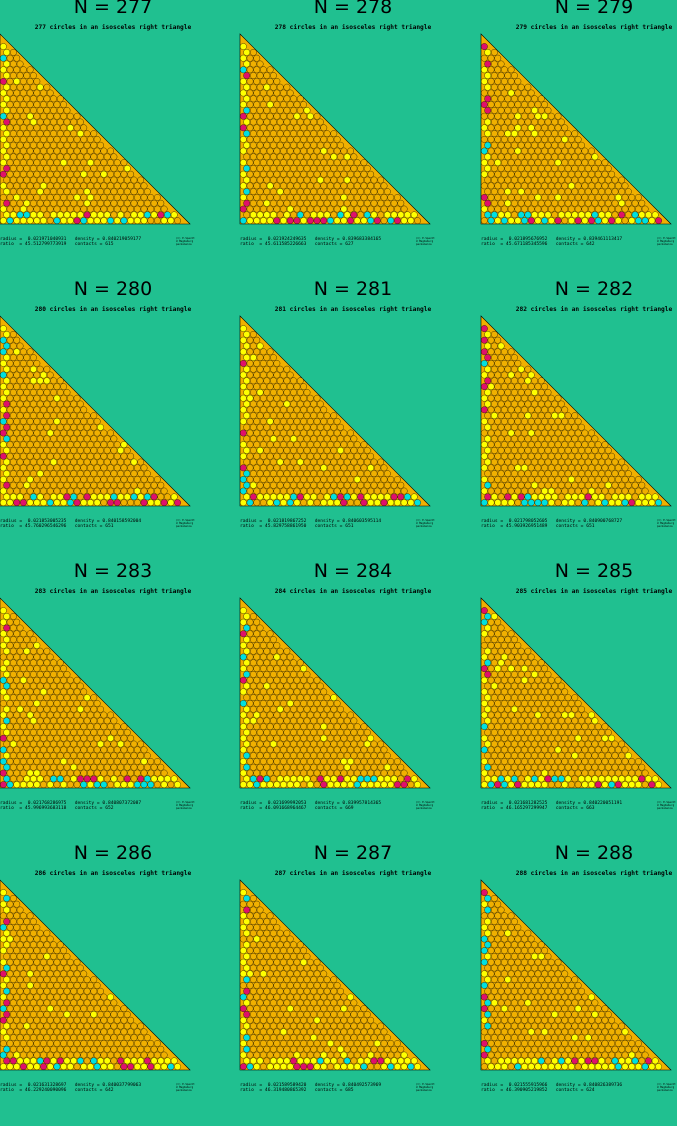  I want to click on ratio-label: ratio, so click(247, 245).